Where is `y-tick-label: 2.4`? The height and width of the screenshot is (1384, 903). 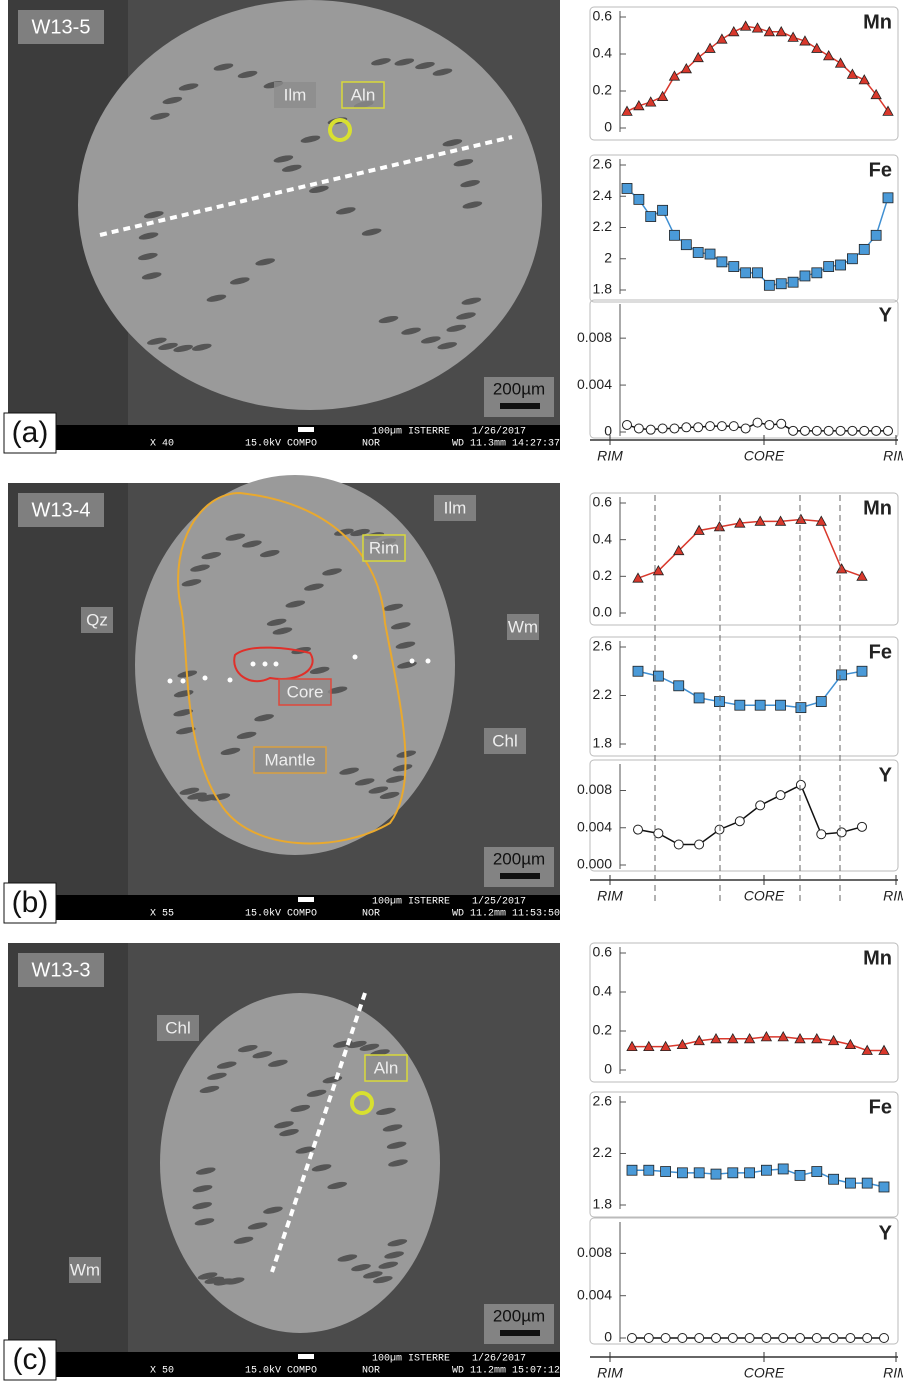 y-tick-label: 2.4 is located at coordinates (603, 195).